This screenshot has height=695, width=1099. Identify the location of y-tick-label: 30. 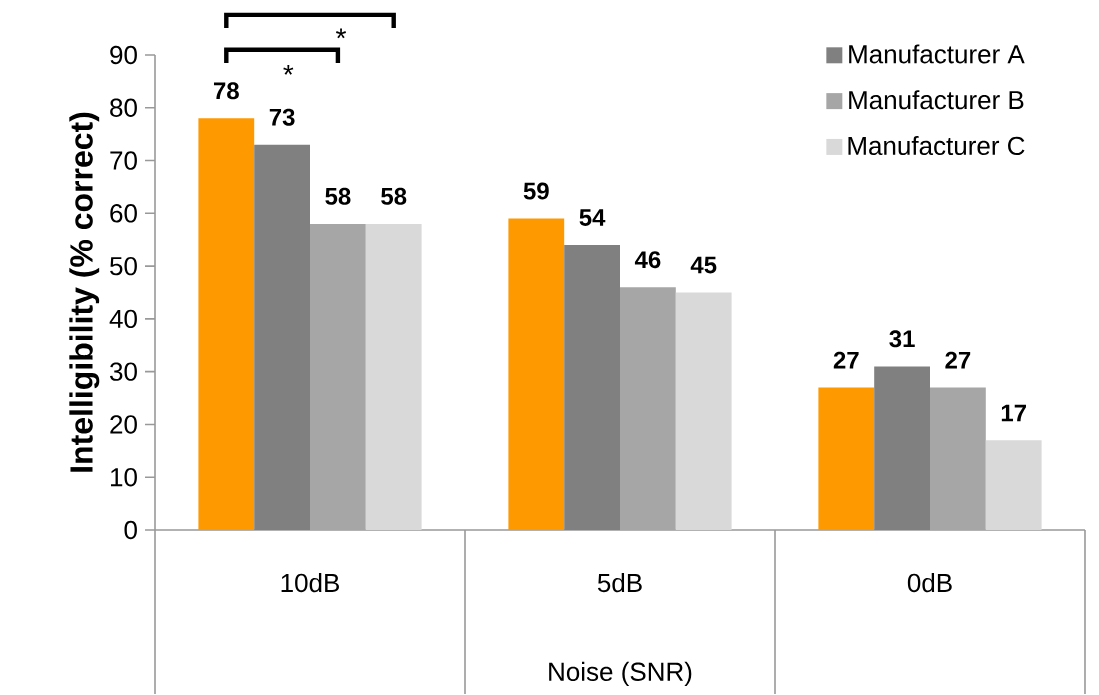
(123, 371).